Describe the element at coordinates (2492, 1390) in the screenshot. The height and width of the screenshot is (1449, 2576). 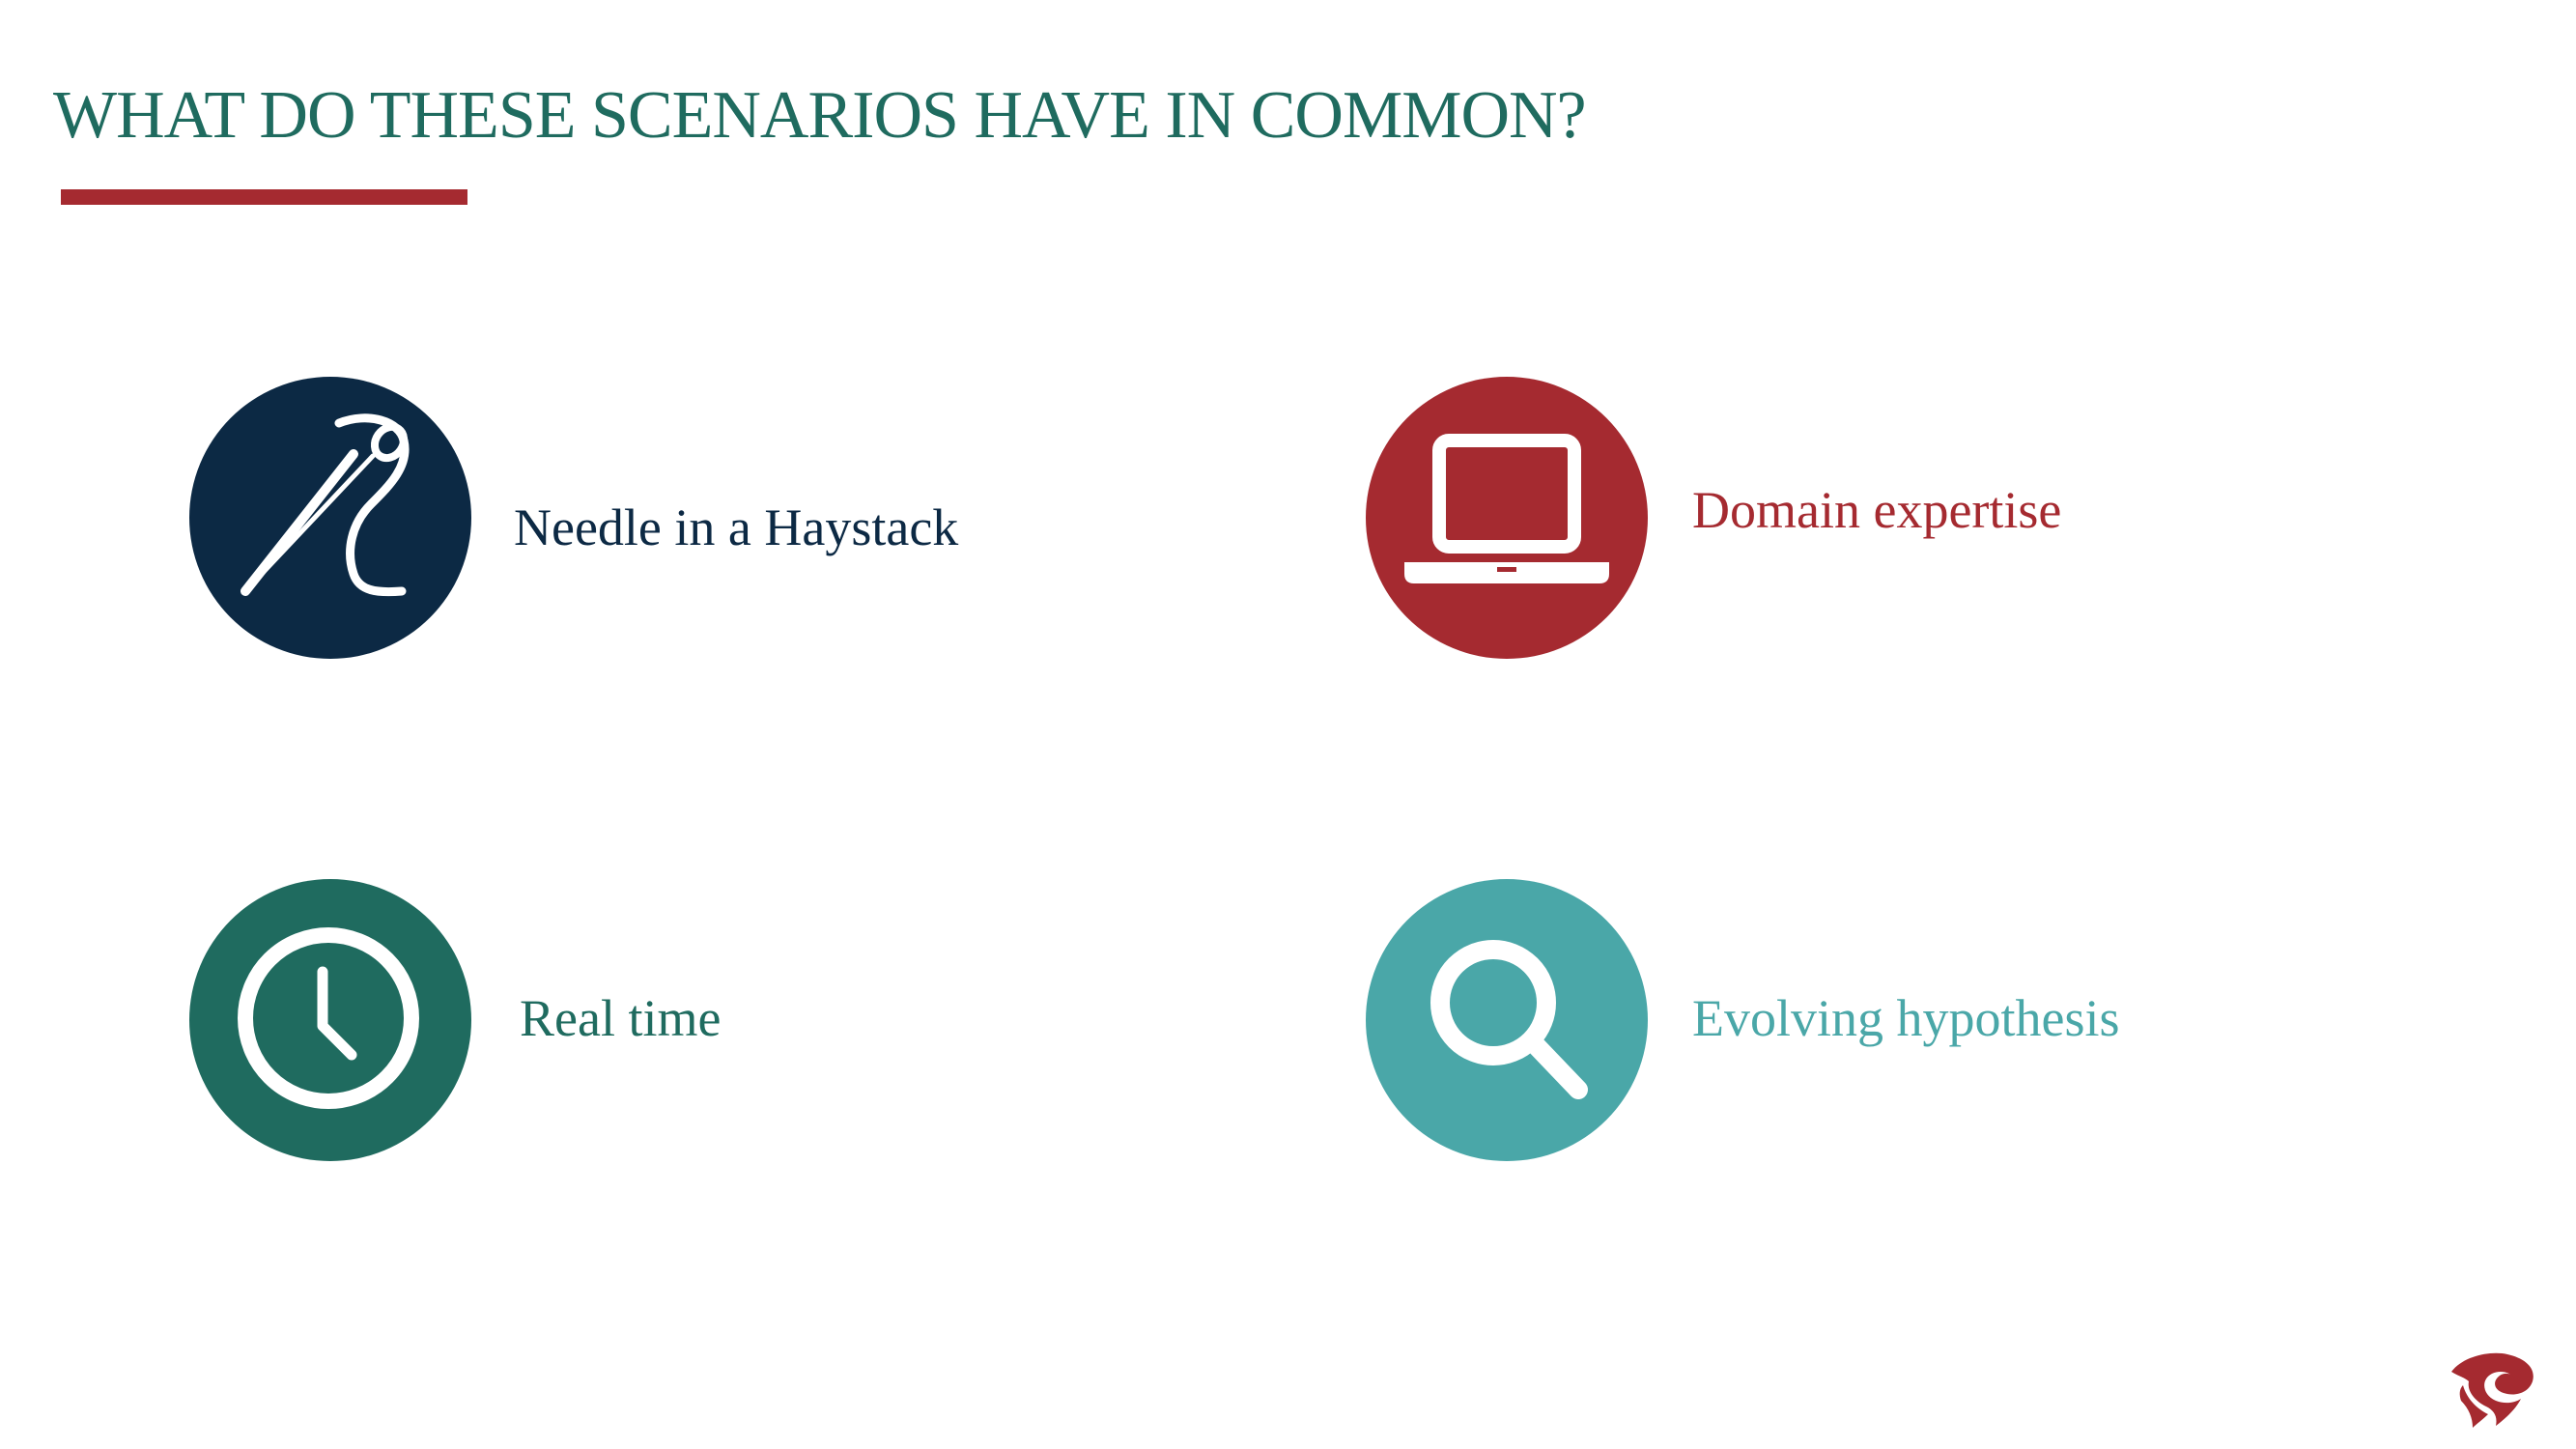
I see `company-logo-icon` at that location.